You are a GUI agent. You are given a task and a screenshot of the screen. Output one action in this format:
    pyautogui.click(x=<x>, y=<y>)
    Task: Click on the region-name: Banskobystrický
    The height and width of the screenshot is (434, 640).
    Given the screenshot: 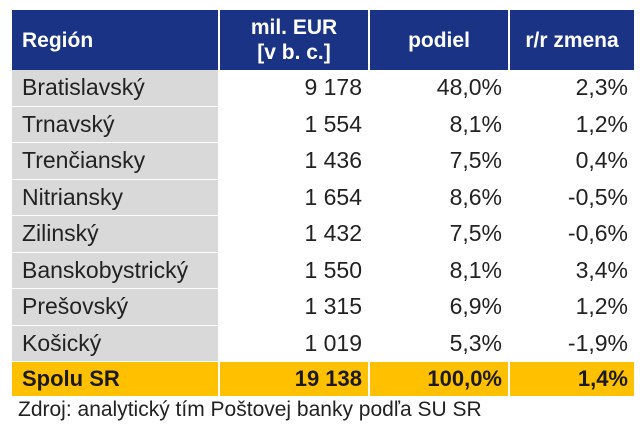 What is the action you would take?
    pyautogui.click(x=115, y=270)
    